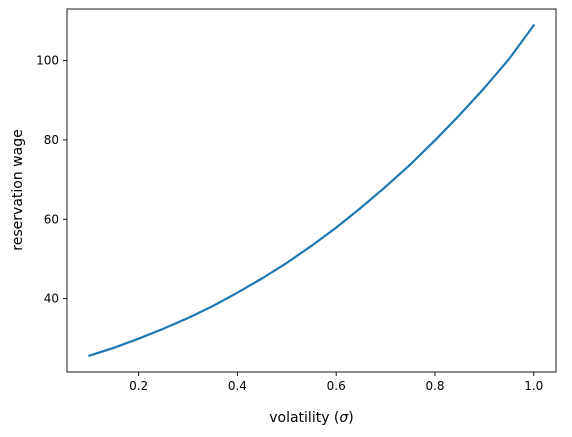 The image size is (572, 437). Describe the element at coordinates (138, 386) in the screenshot. I see `x-tick-label: 0.2` at that location.